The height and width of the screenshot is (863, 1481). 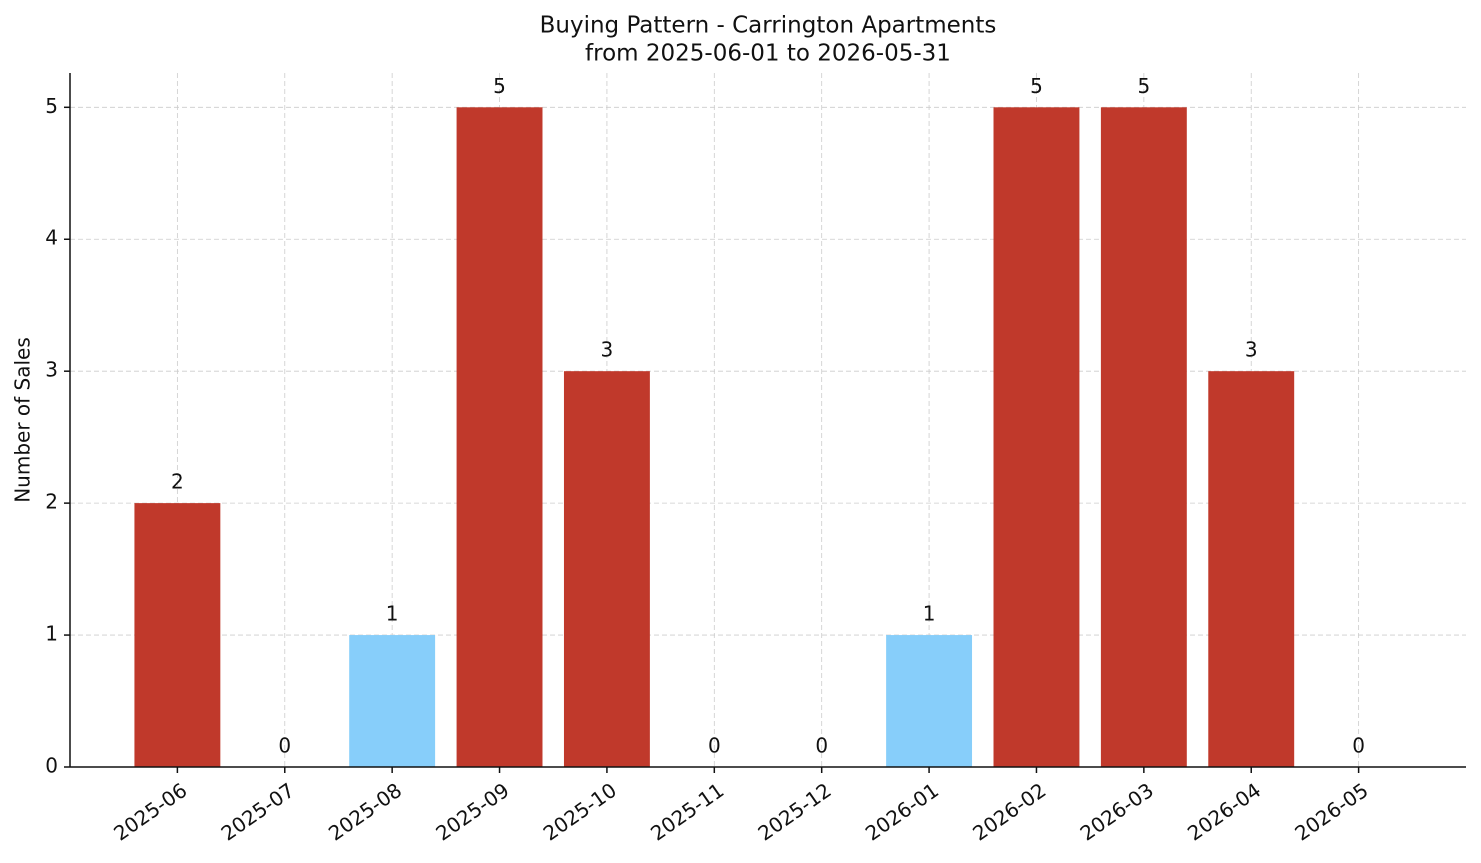 I want to click on x-tick-label: 2026-03, so click(x=1117, y=812).